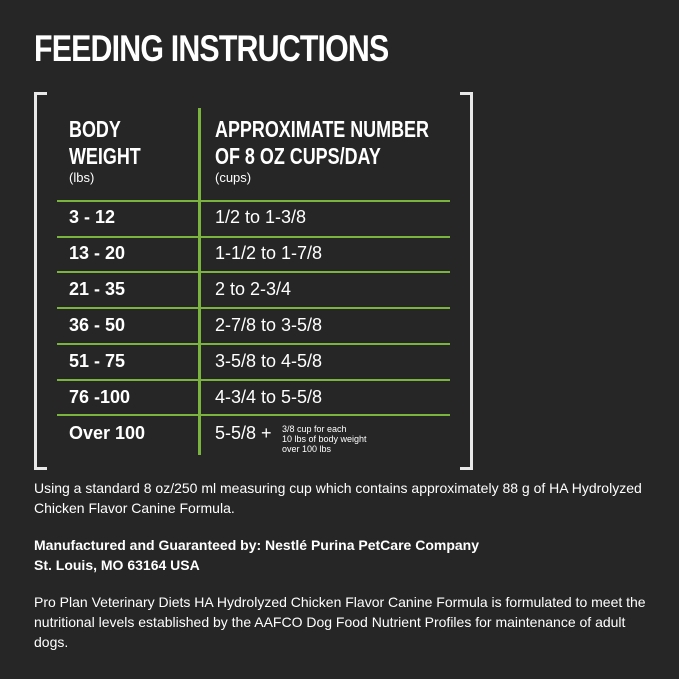 This screenshot has height=679, width=679. Describe the element at coordinates (97, 325) in the screenshot. I see `weight-cell: 36 - 50` at that location.